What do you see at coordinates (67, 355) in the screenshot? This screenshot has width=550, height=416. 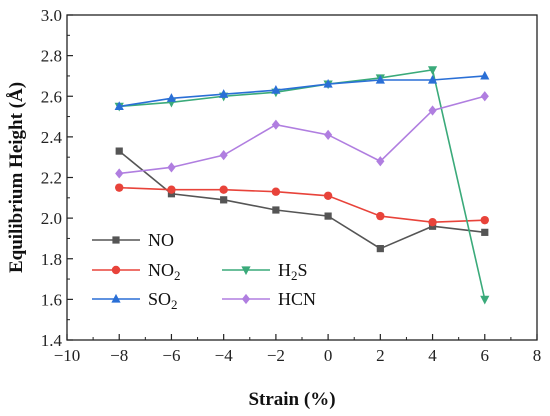 I see `x-tick-label: −10` at bounding box center [67, 355].